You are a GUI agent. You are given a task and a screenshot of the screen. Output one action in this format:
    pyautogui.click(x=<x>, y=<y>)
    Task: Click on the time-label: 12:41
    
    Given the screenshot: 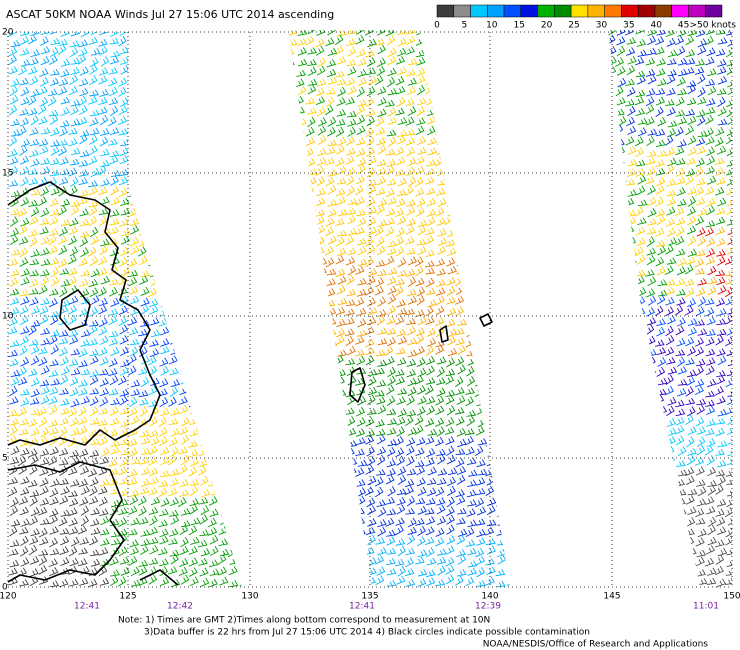 What is the action you would take?
    pyautogui.click(x=87, y=607)
    